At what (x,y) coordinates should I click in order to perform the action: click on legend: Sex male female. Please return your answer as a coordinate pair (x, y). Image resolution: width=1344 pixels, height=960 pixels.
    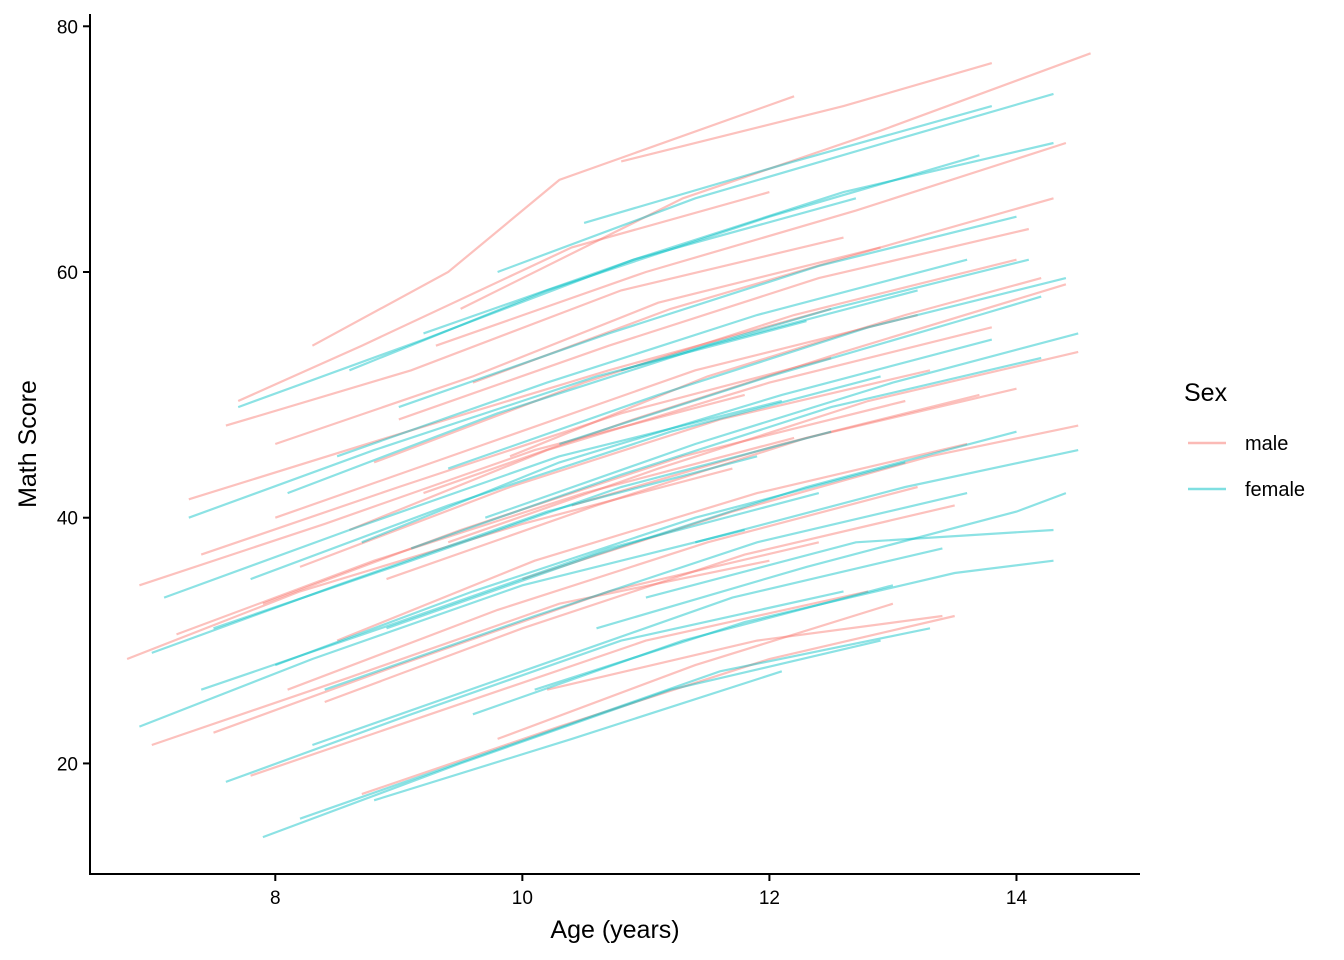
    Looking at the image, I should click on (1244, 440).